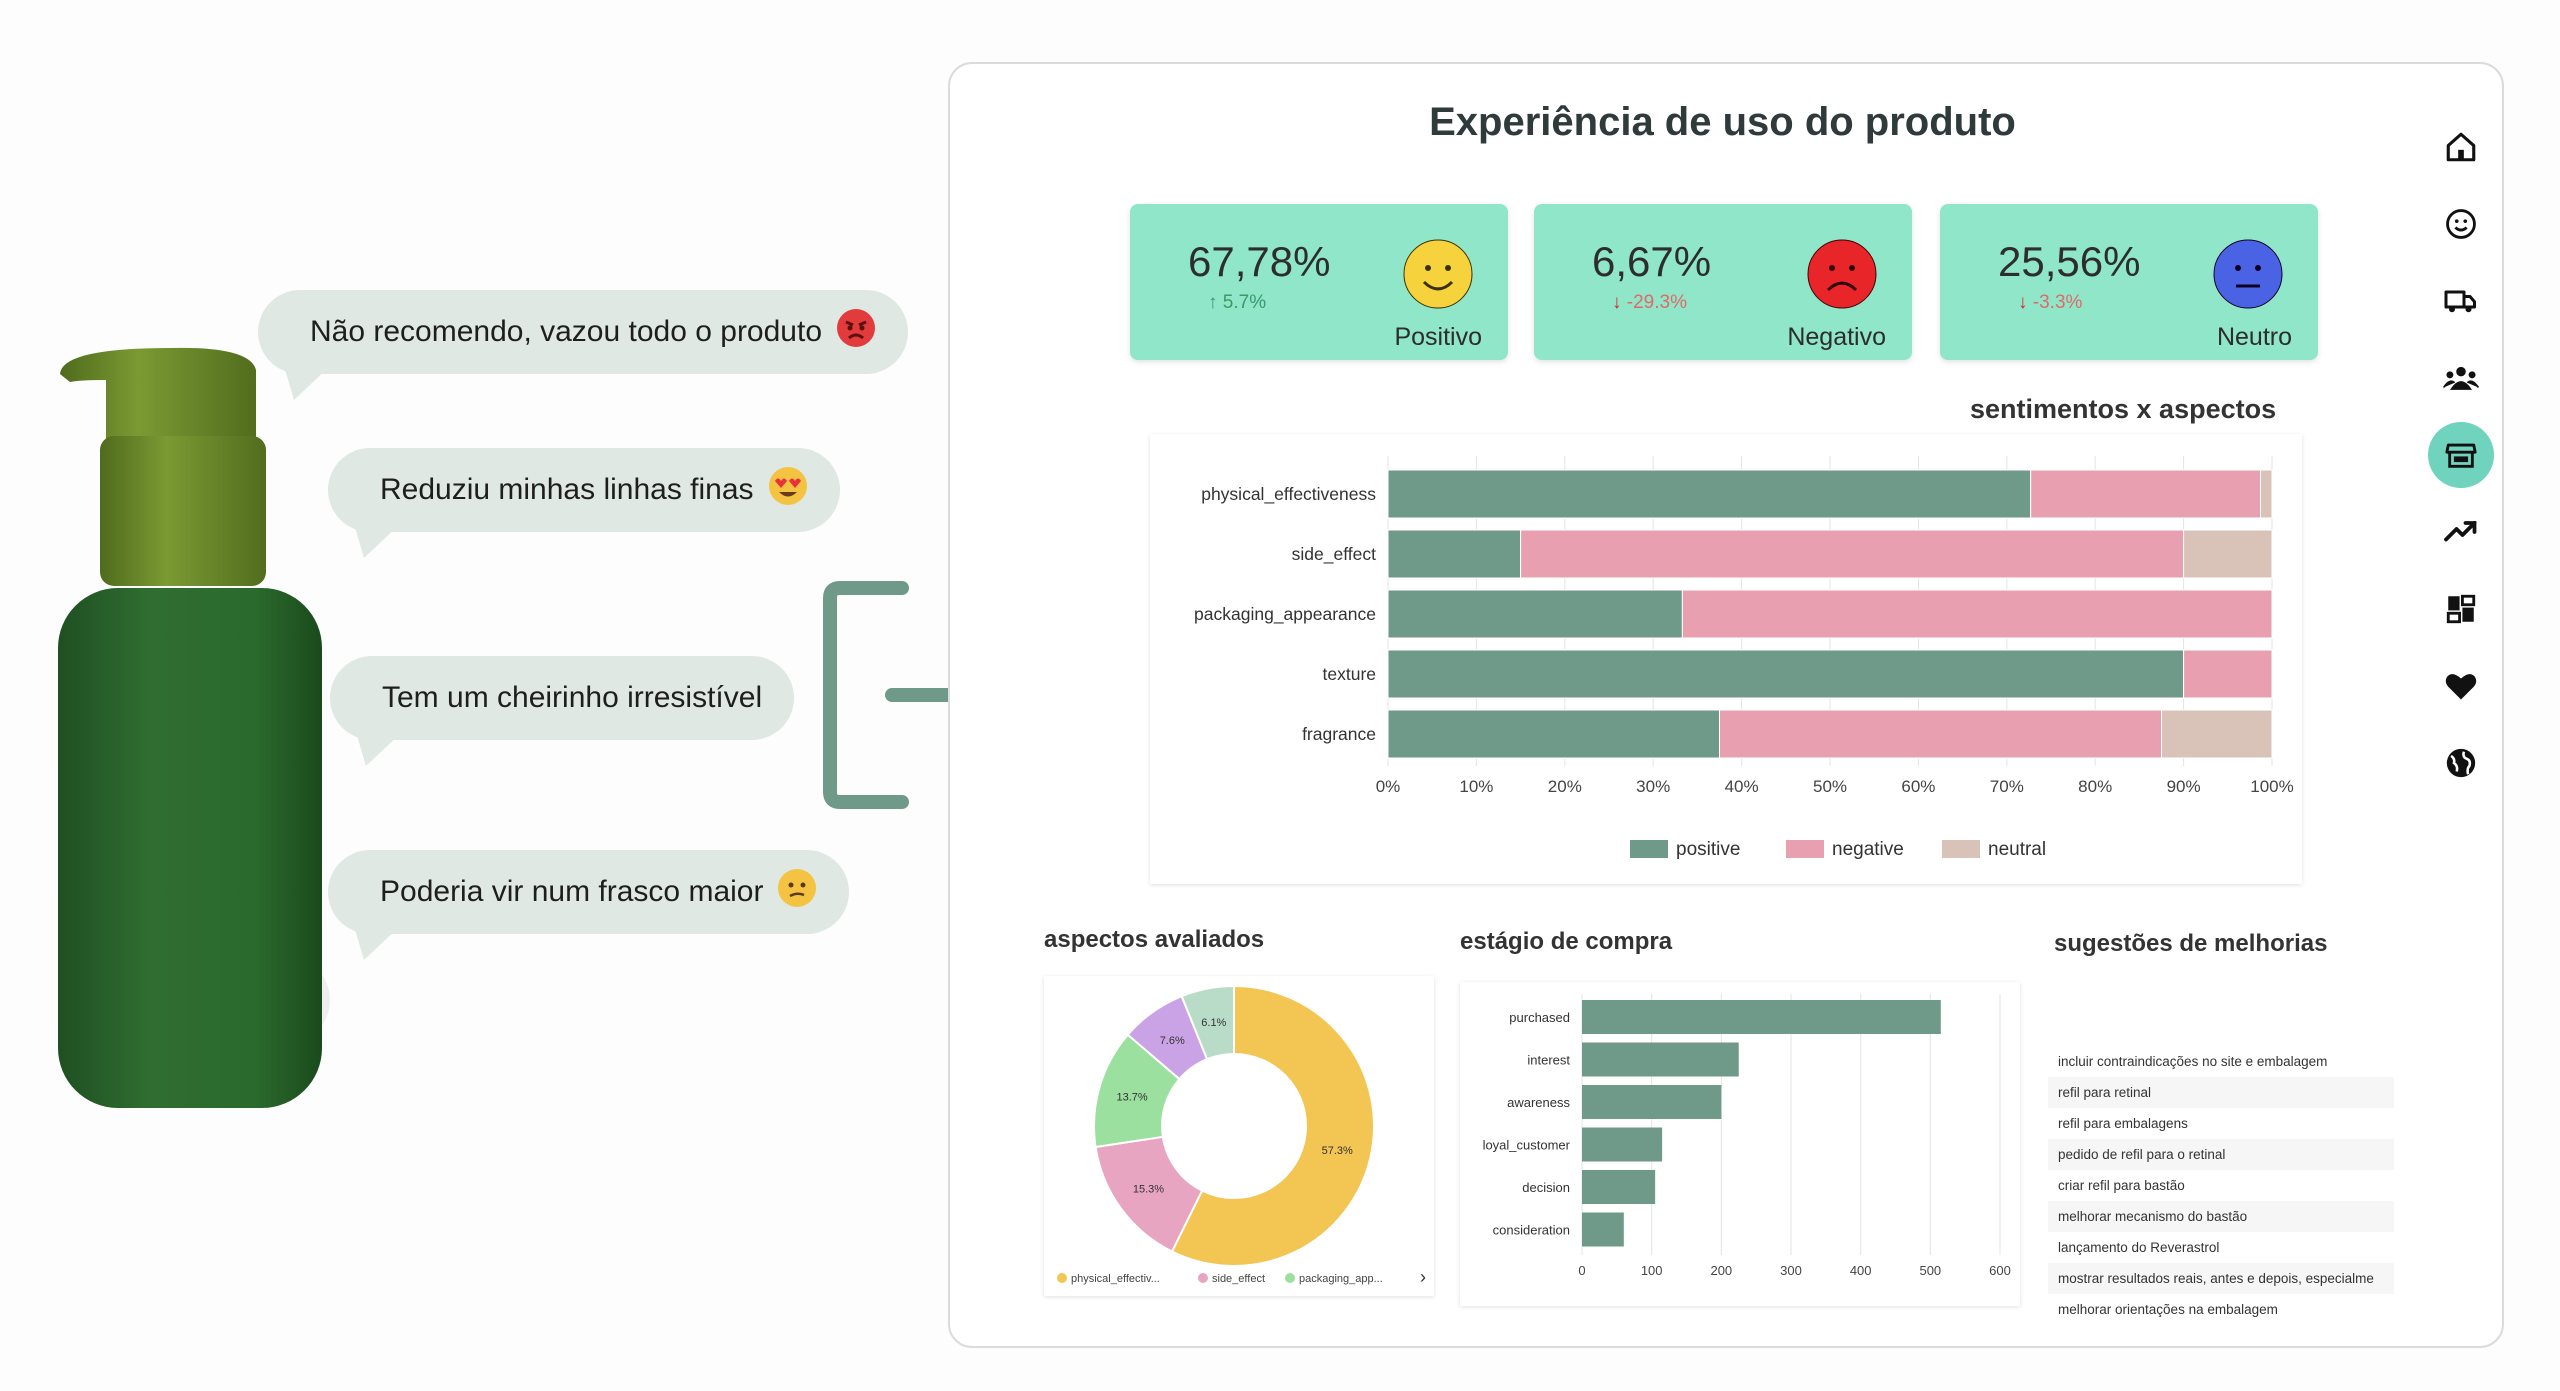 Image resolution: width=2560 pixels, height=1391 pixels. Describe the element at coordinates (1238, 1279) in the screenshot. I see `legend-label: side_effect` at that location.